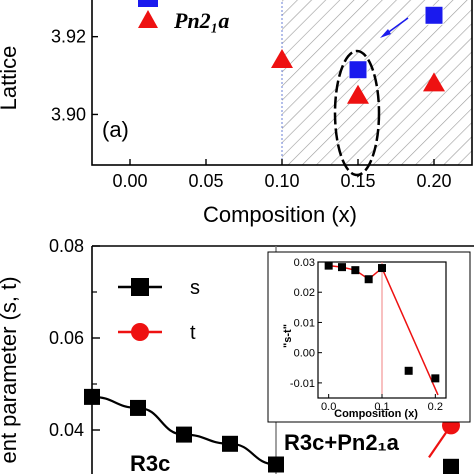  Describe the element at coordinates (193, 333) in the screenshot. I see `legend-t-label: t` at that location.